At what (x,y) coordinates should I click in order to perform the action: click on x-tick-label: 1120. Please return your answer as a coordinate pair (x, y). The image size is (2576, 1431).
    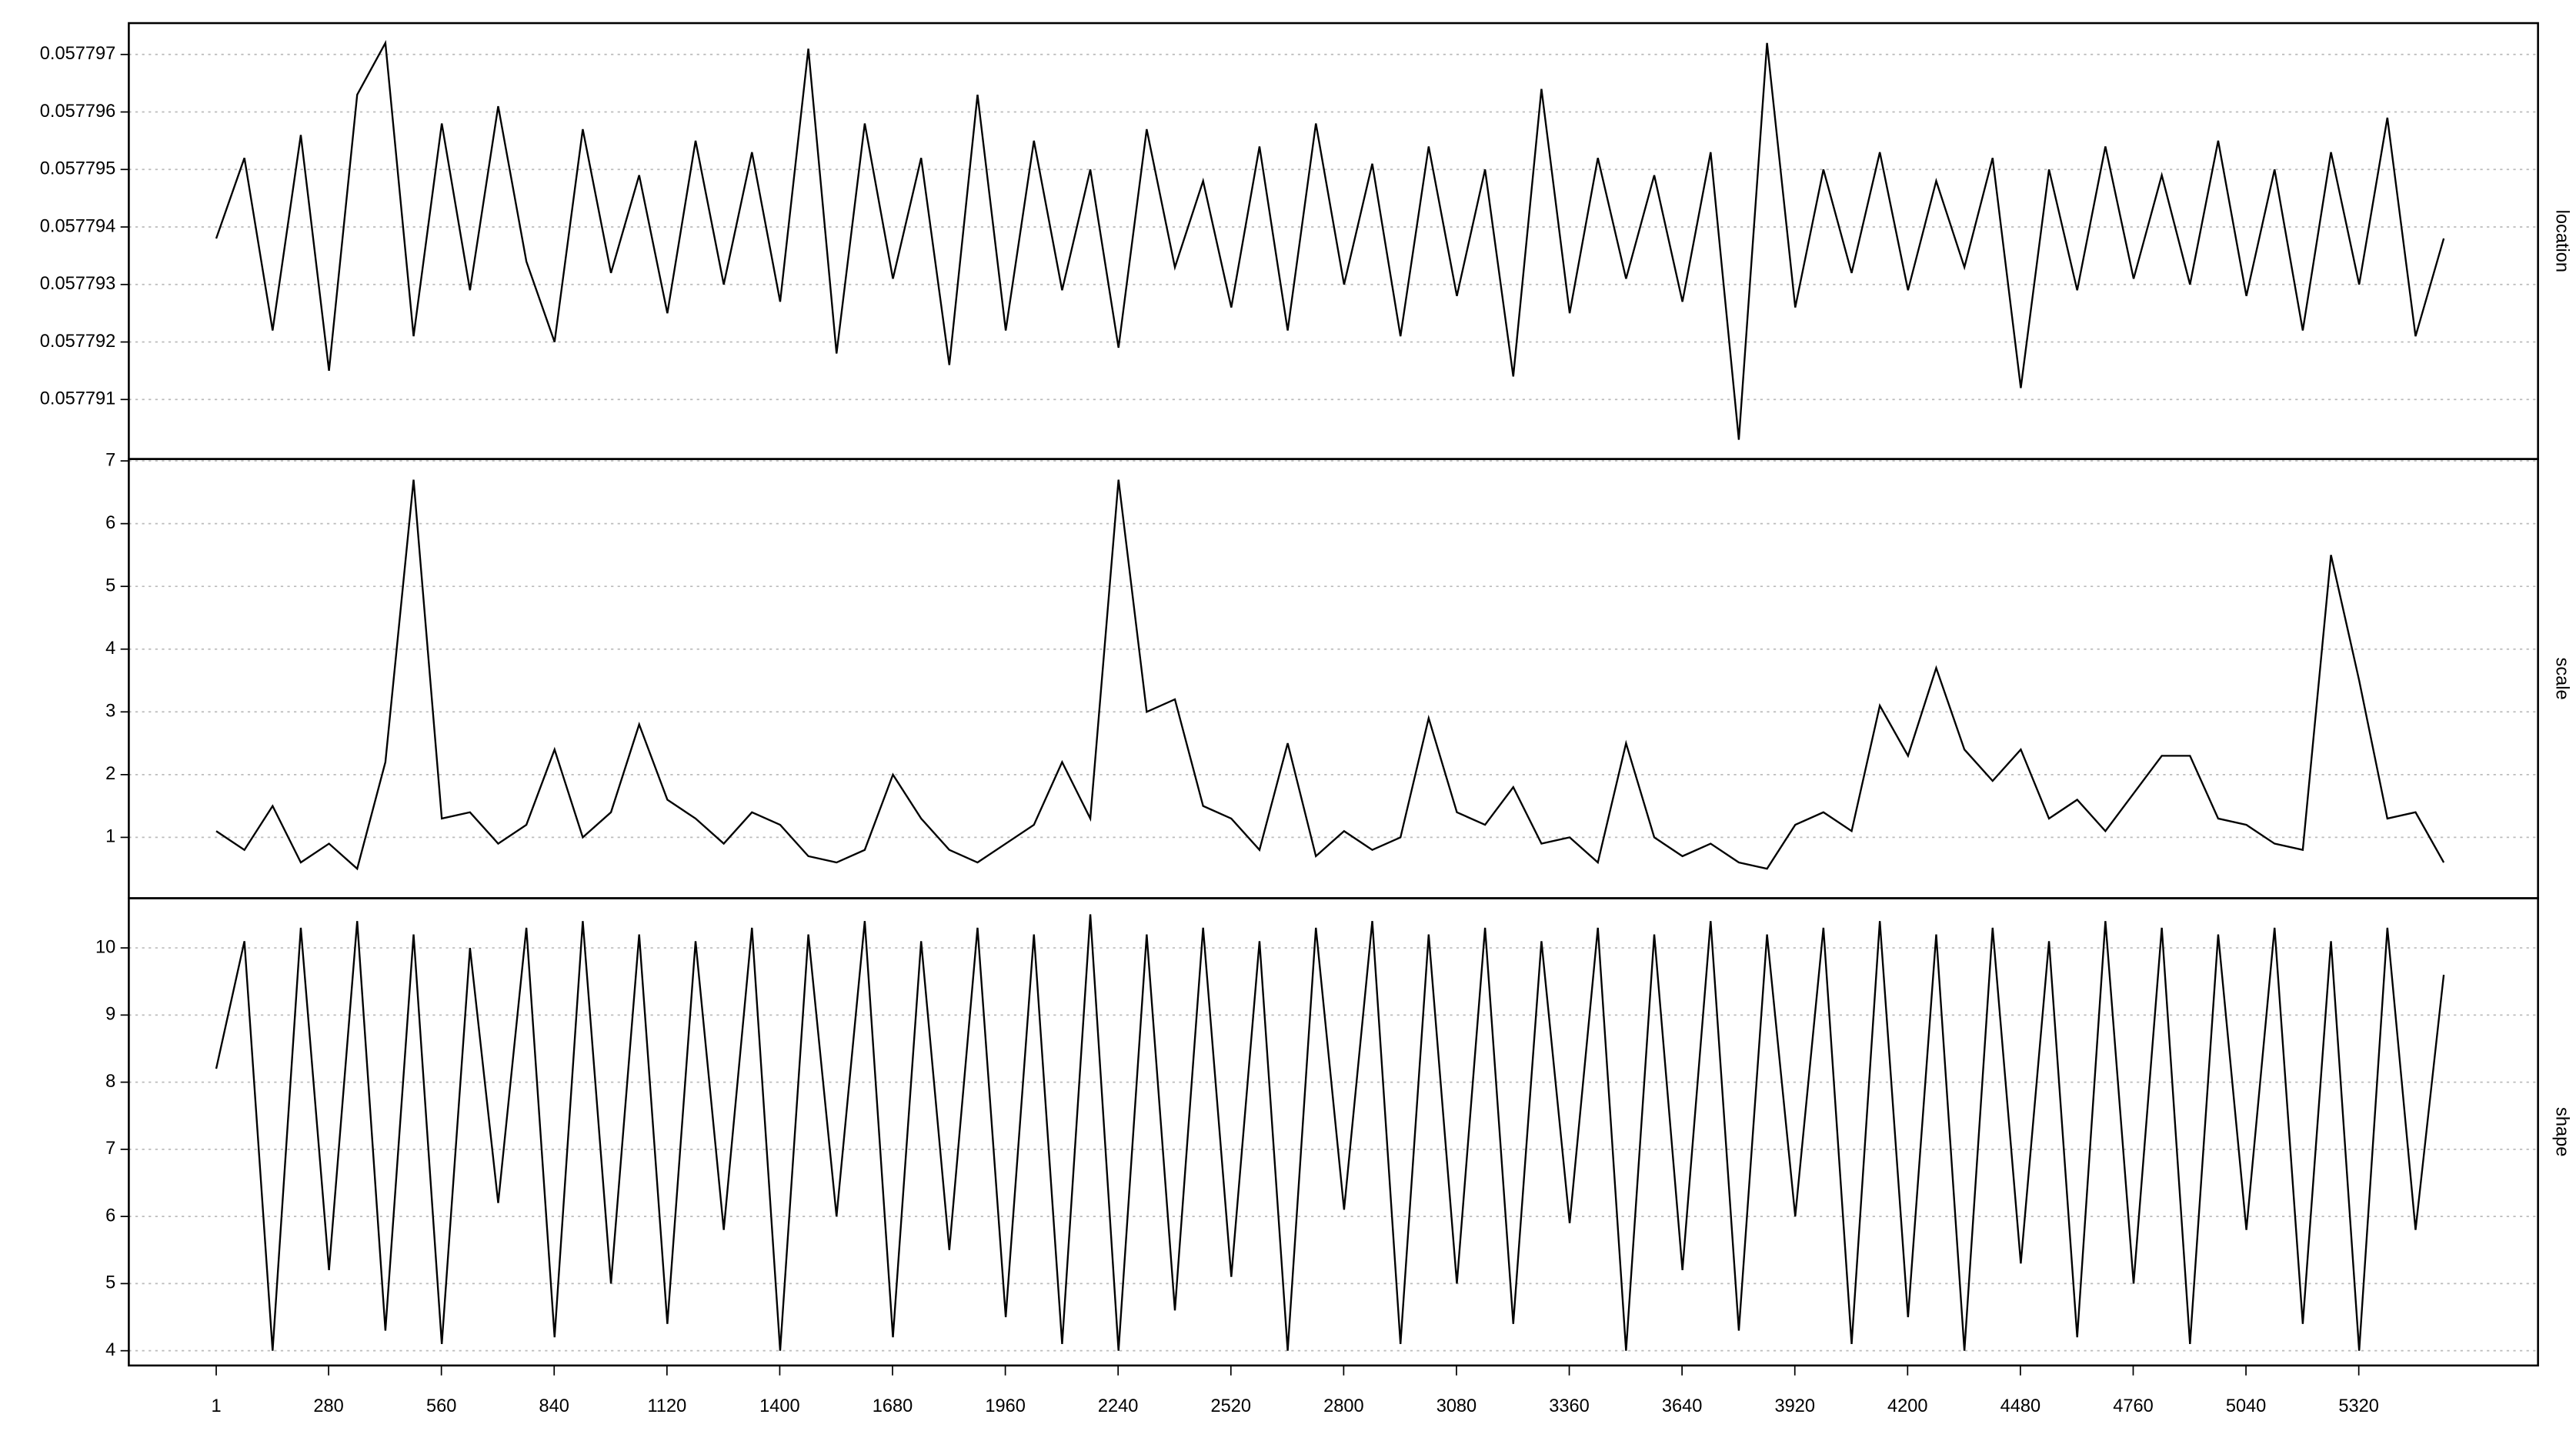
    Looking at the image, I should click on (666, 1406).